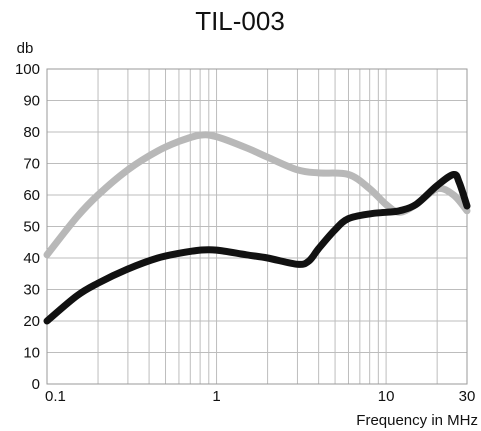  Describe the element at coordinates (31, 132) in the screenshot. I see `y-tick-label: 80` at that location.